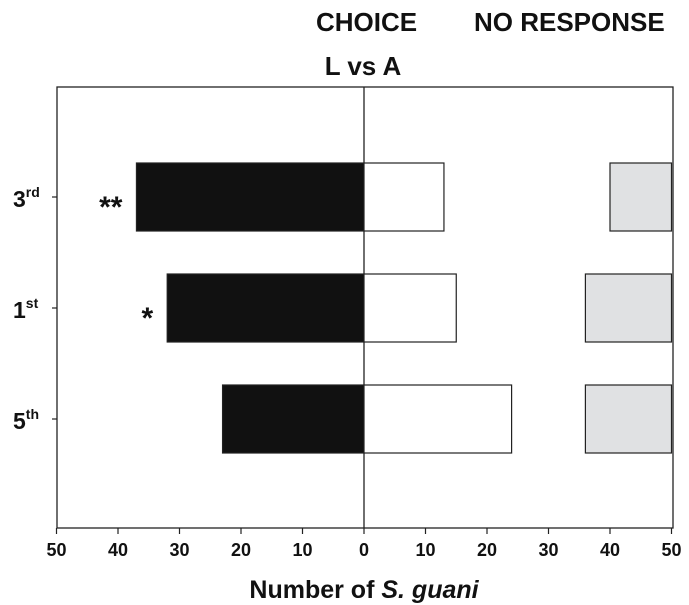 The image size is (689, 605). I want to click on category-label-sup: rd, so click(33, 192).